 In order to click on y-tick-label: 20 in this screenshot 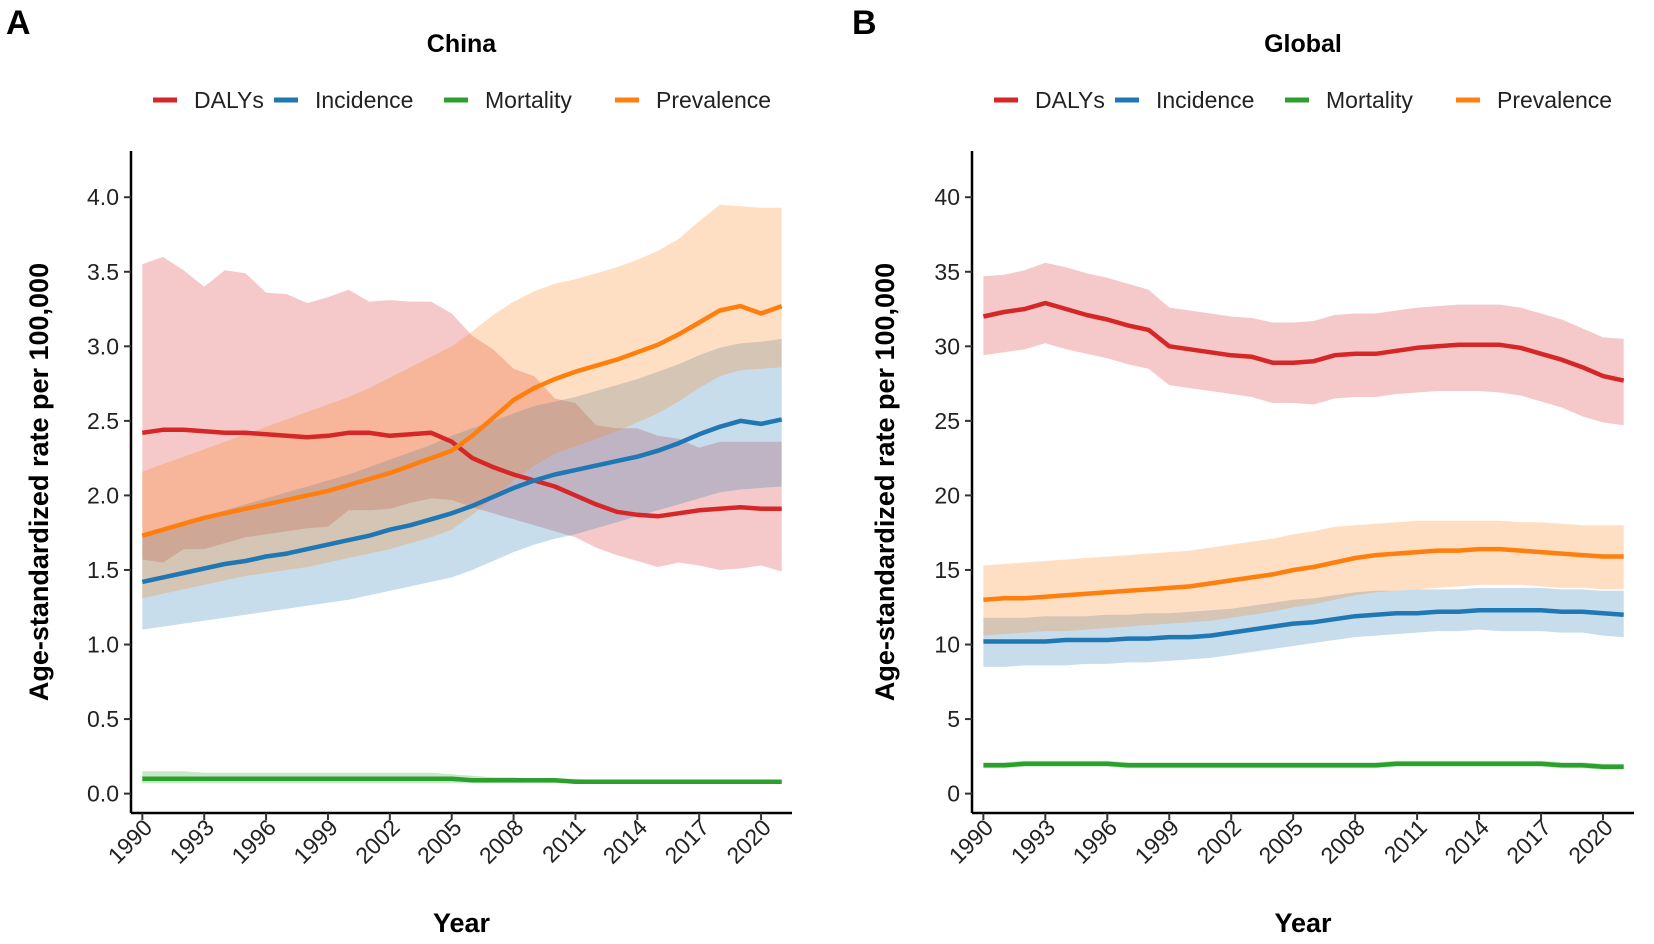, I will do `click(947, 495)`.